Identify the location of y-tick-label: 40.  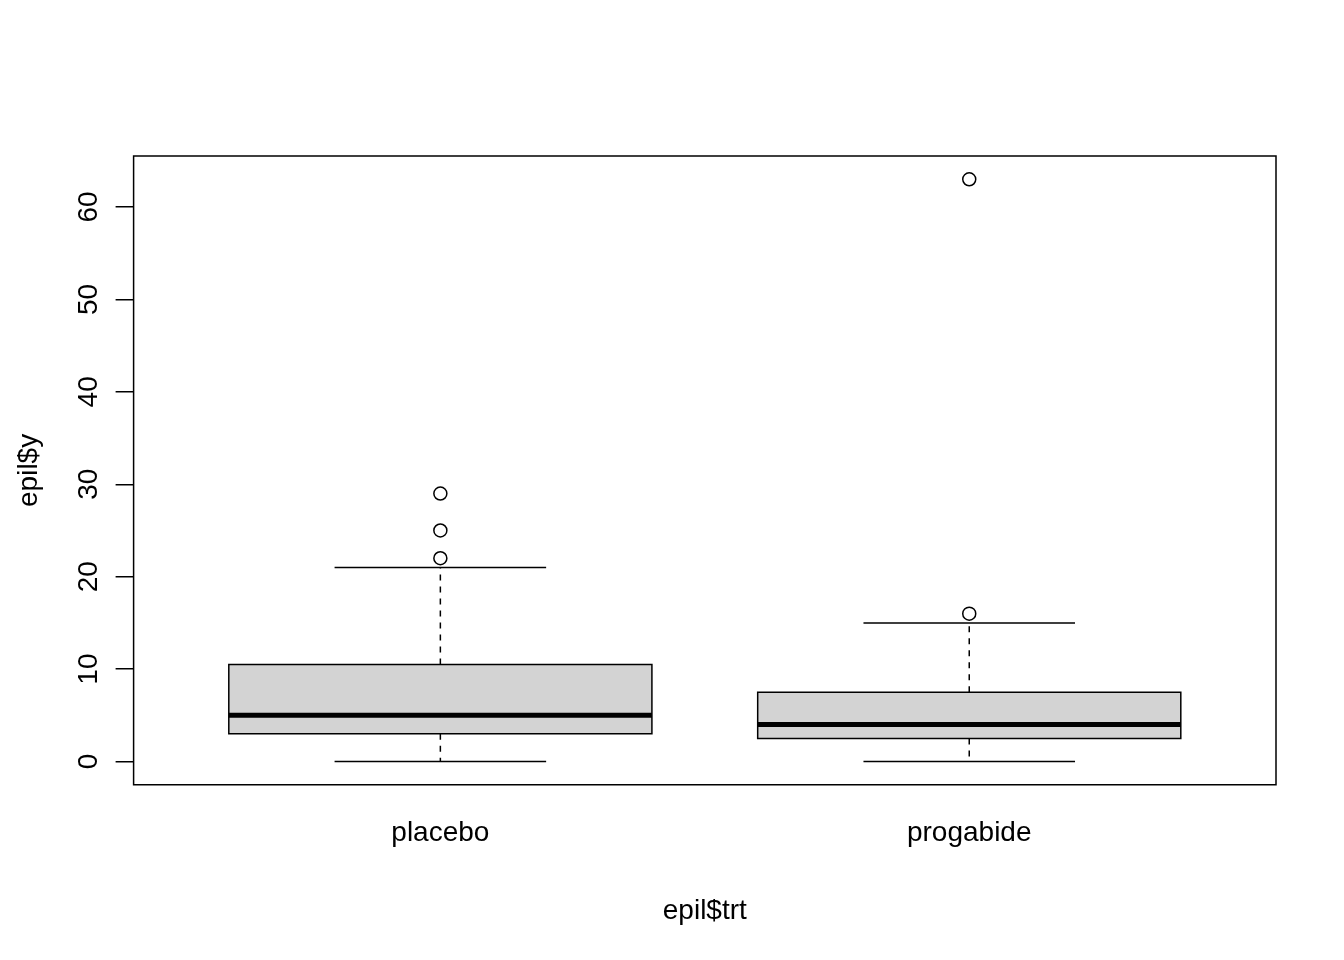
(88, 392).